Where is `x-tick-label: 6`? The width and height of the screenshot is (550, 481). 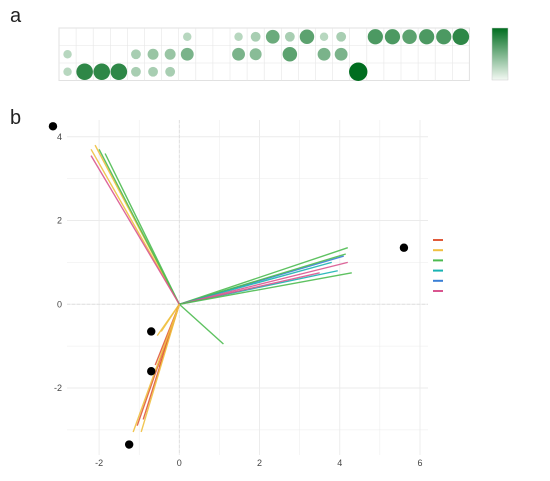
x-tick-label: 6 is located at coordinates (419, 463).